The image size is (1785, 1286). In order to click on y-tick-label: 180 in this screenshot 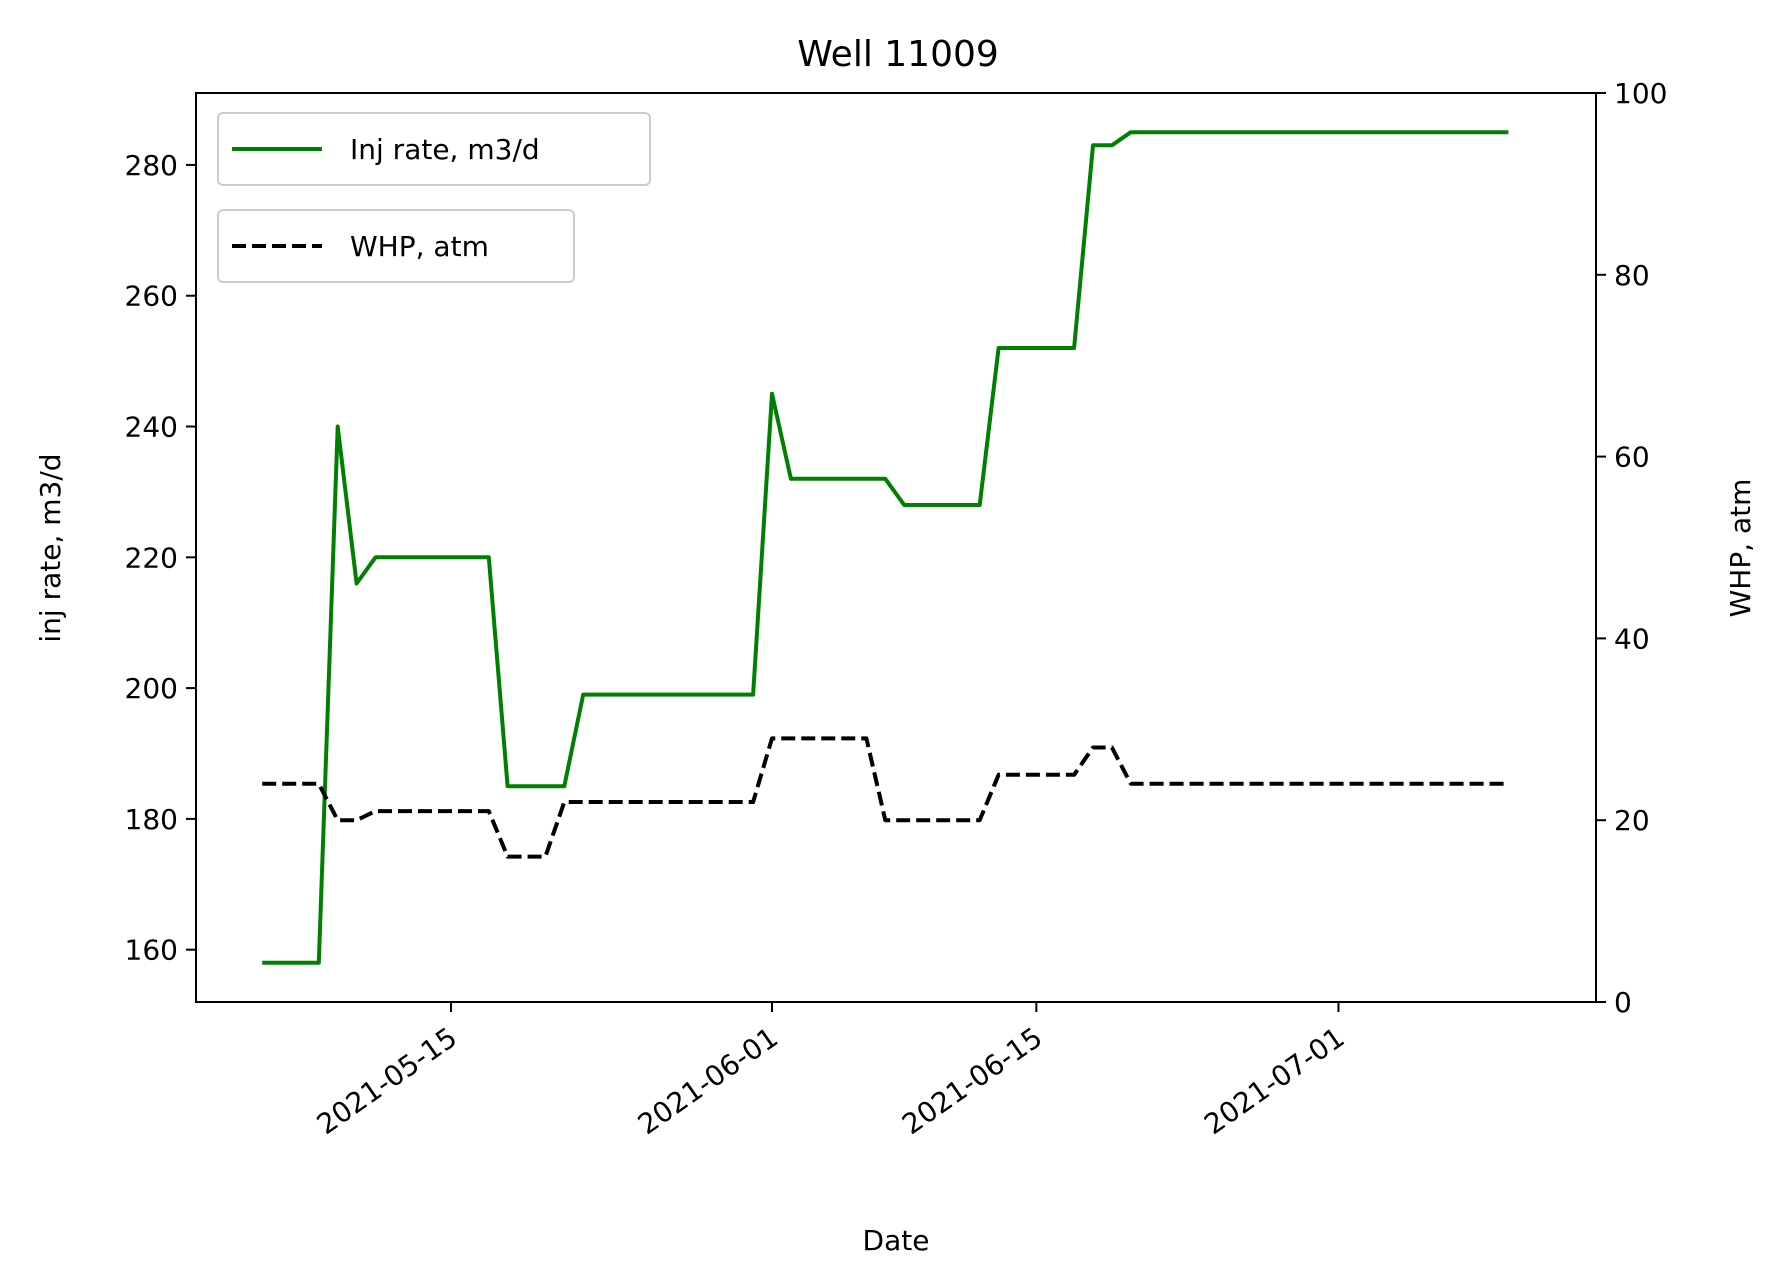, I will do `click(151, 819)`.